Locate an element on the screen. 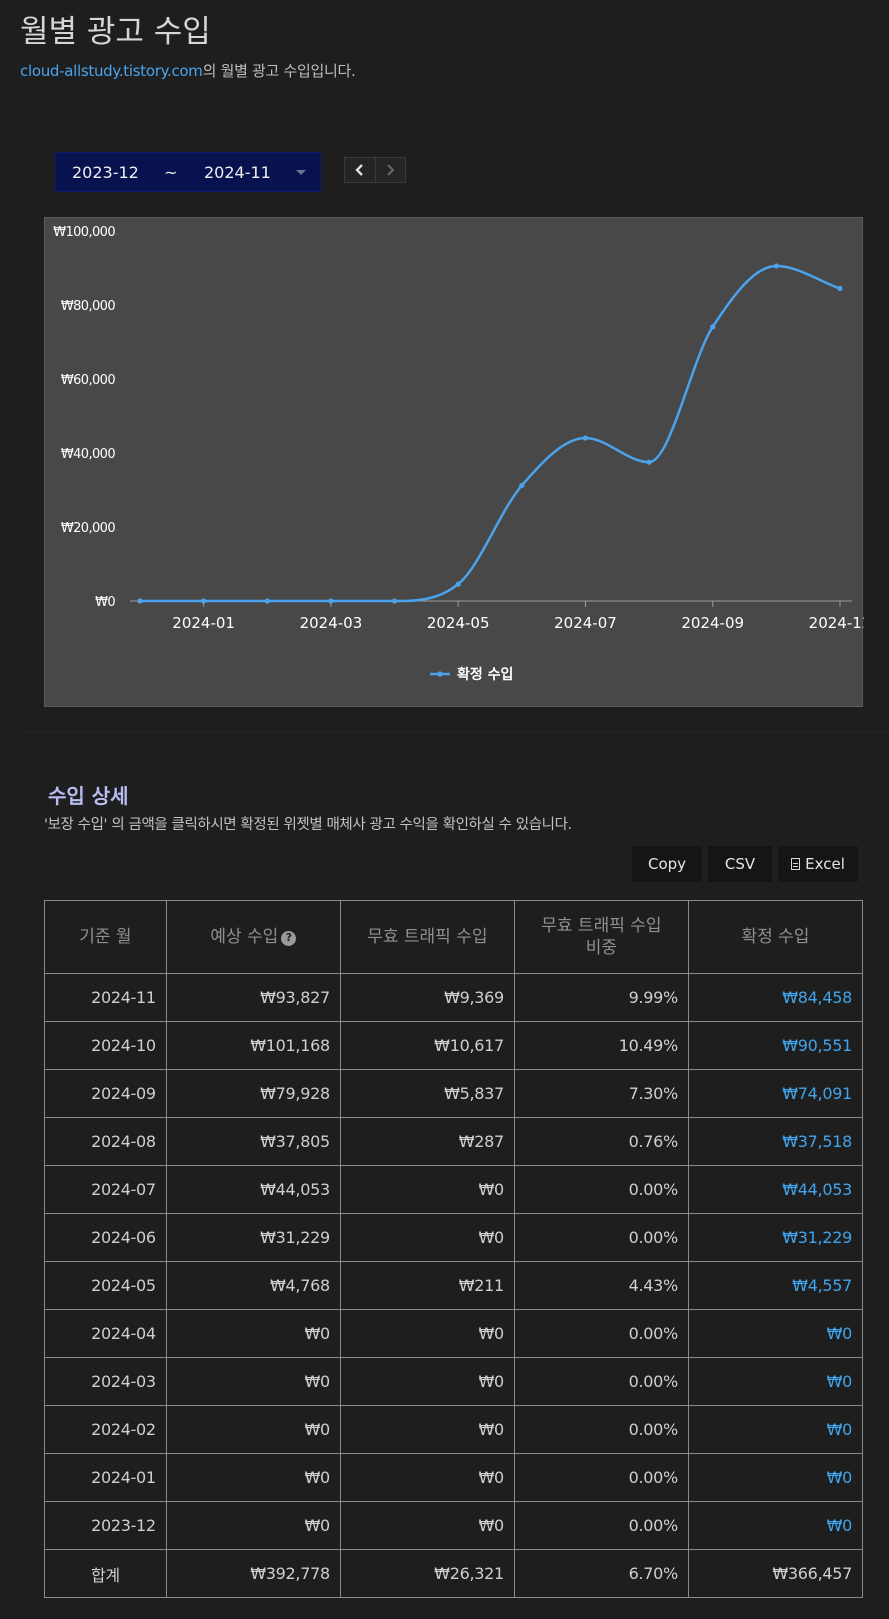 This screenshot has width=889, height=1619. export-buttons: Copy CSV Excel is located at coordinates (745, 864).